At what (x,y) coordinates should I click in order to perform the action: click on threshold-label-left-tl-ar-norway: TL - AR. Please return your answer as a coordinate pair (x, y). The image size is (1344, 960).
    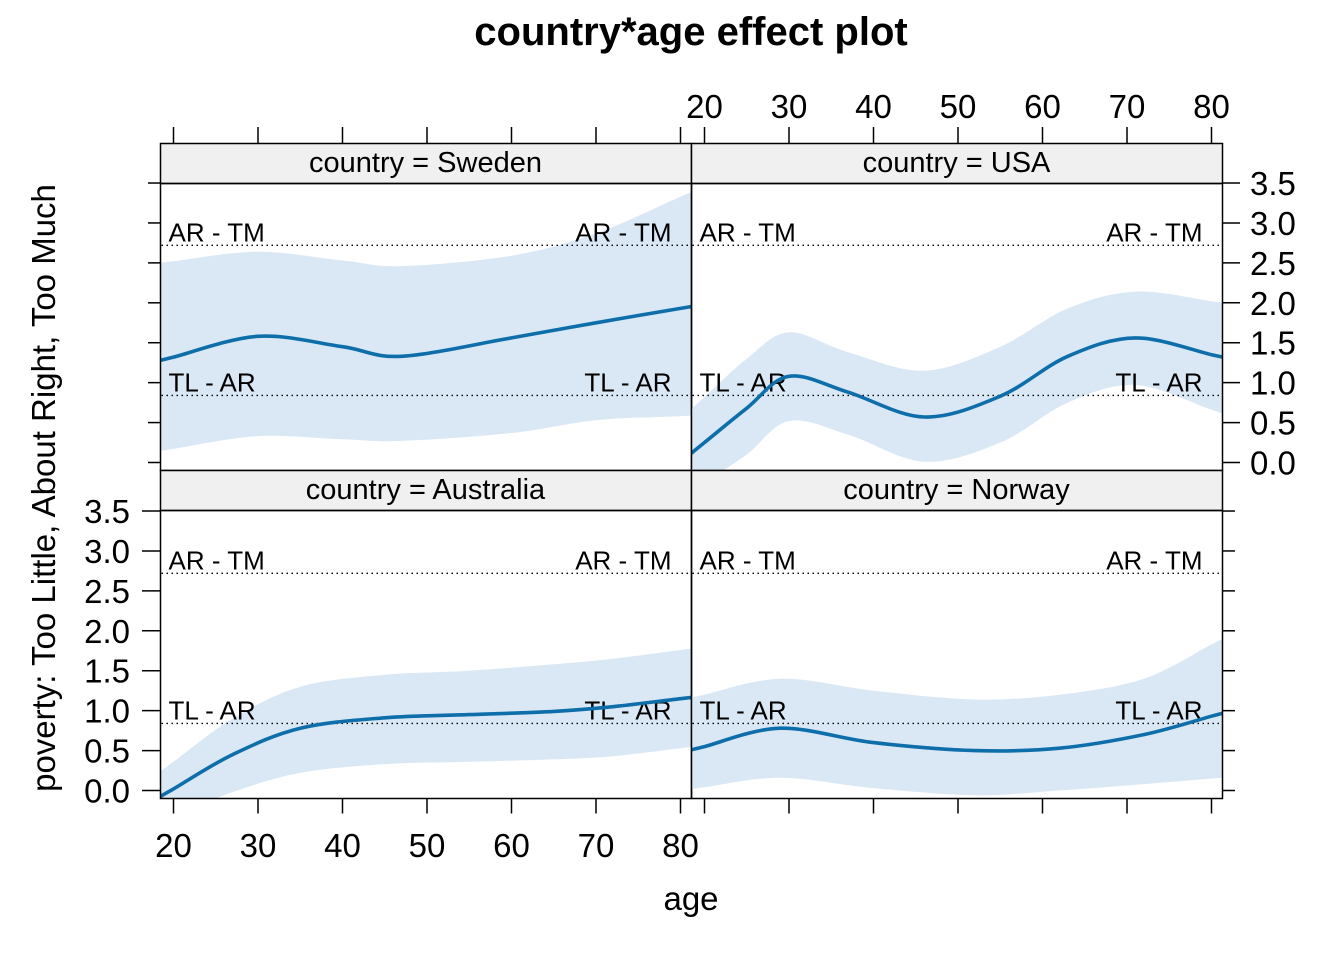
    Looking at the image, I should click on (743, 710).